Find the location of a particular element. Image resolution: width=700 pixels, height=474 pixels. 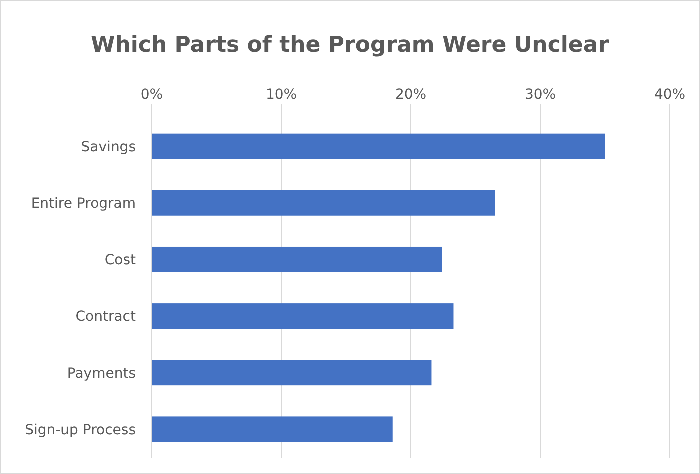

x-tick-label: 40% is located at coordinates (670, 95).